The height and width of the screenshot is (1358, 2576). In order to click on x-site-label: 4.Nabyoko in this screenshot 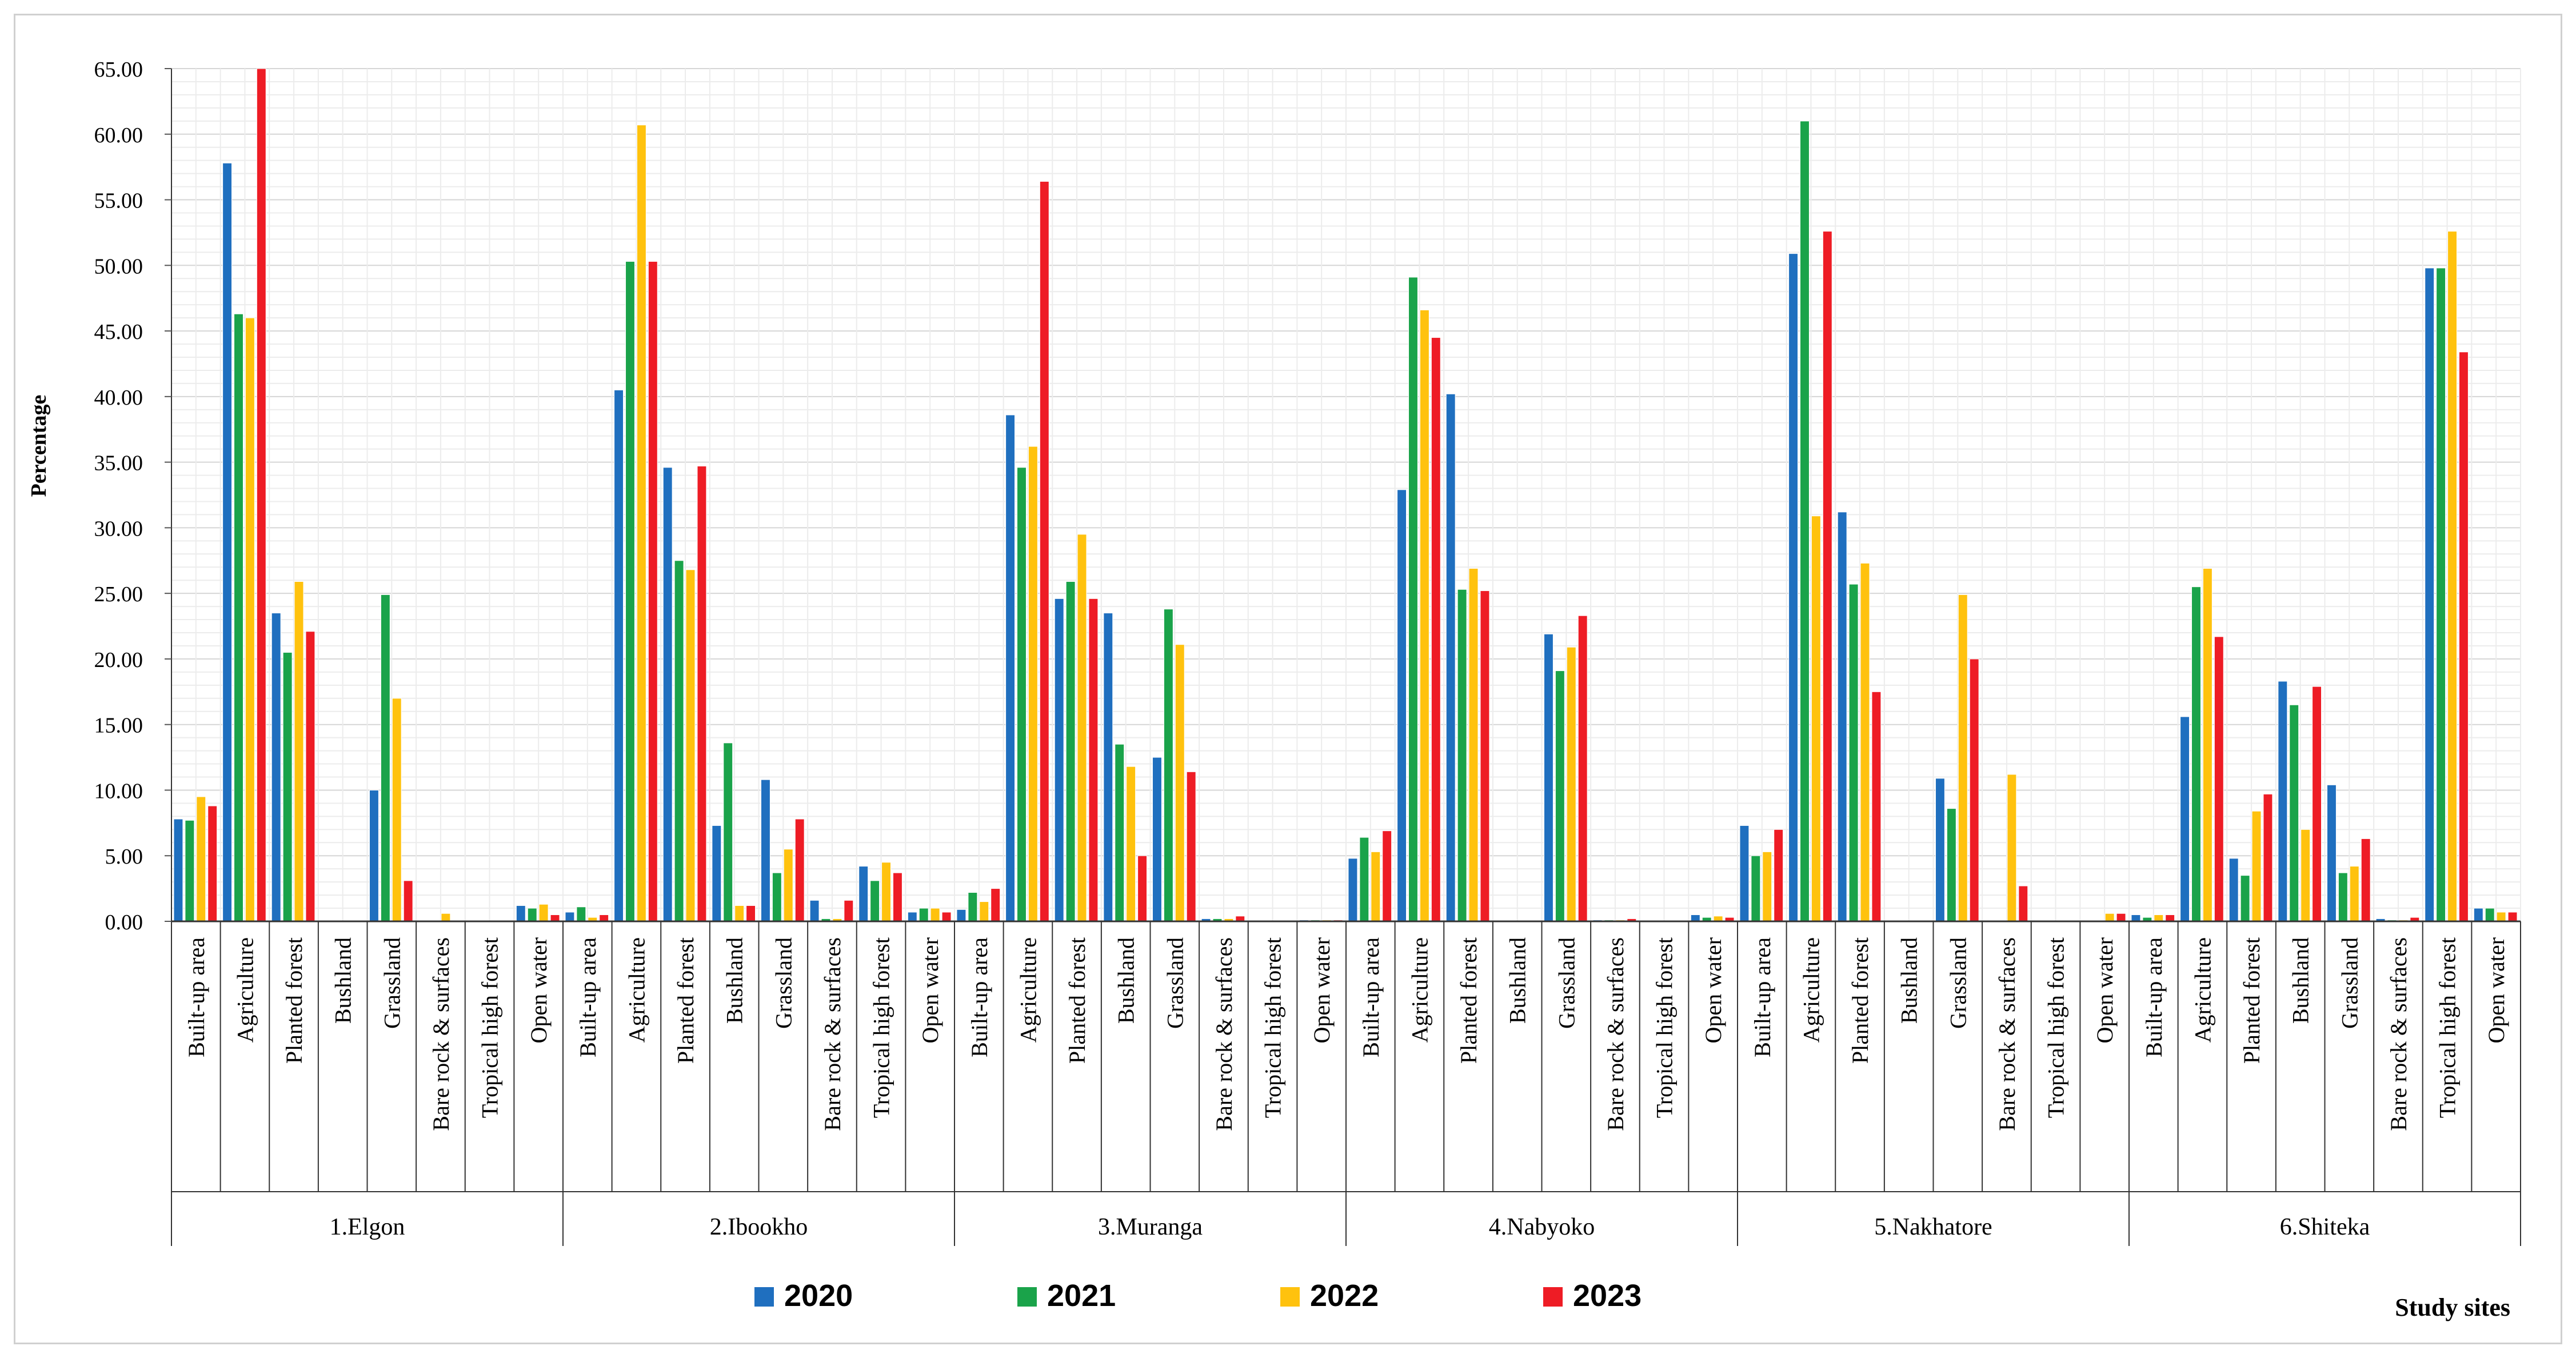, I will do `click(1542, 1227)`.